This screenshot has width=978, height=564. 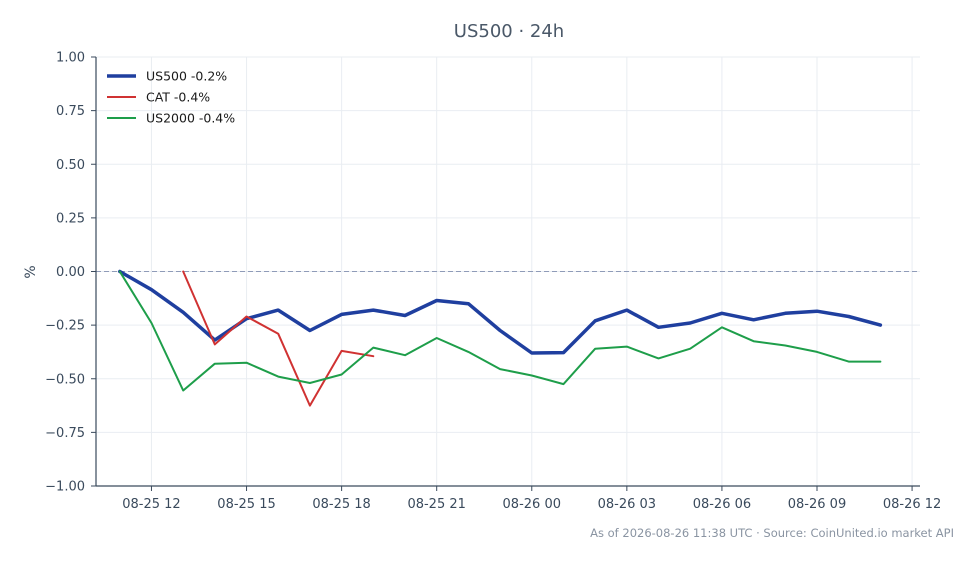 I want to click on x-tick-label: 08-26 00, so click(x=532, y=504).